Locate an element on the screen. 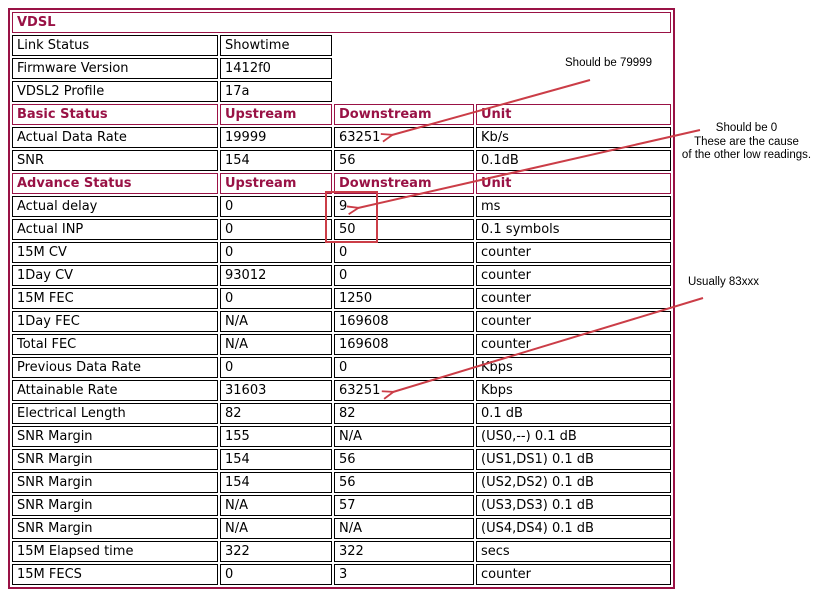 The height and width of the screenshot is (589, 815). table-row: Actual delay 0 9 ms is located at coordinates (341, 206).